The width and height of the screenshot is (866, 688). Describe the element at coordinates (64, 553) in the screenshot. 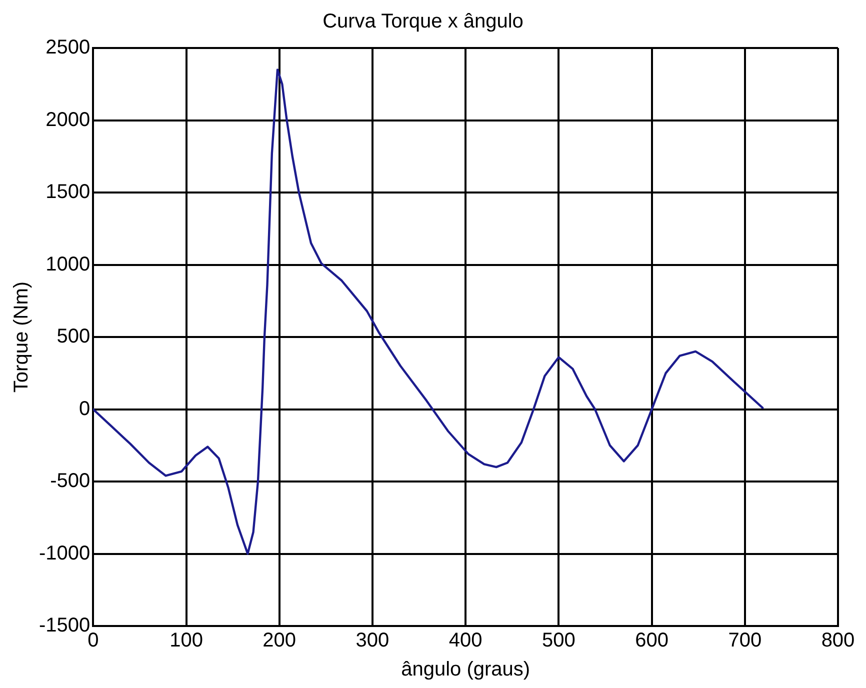

I see `y-tick-label: -1000` at that location.